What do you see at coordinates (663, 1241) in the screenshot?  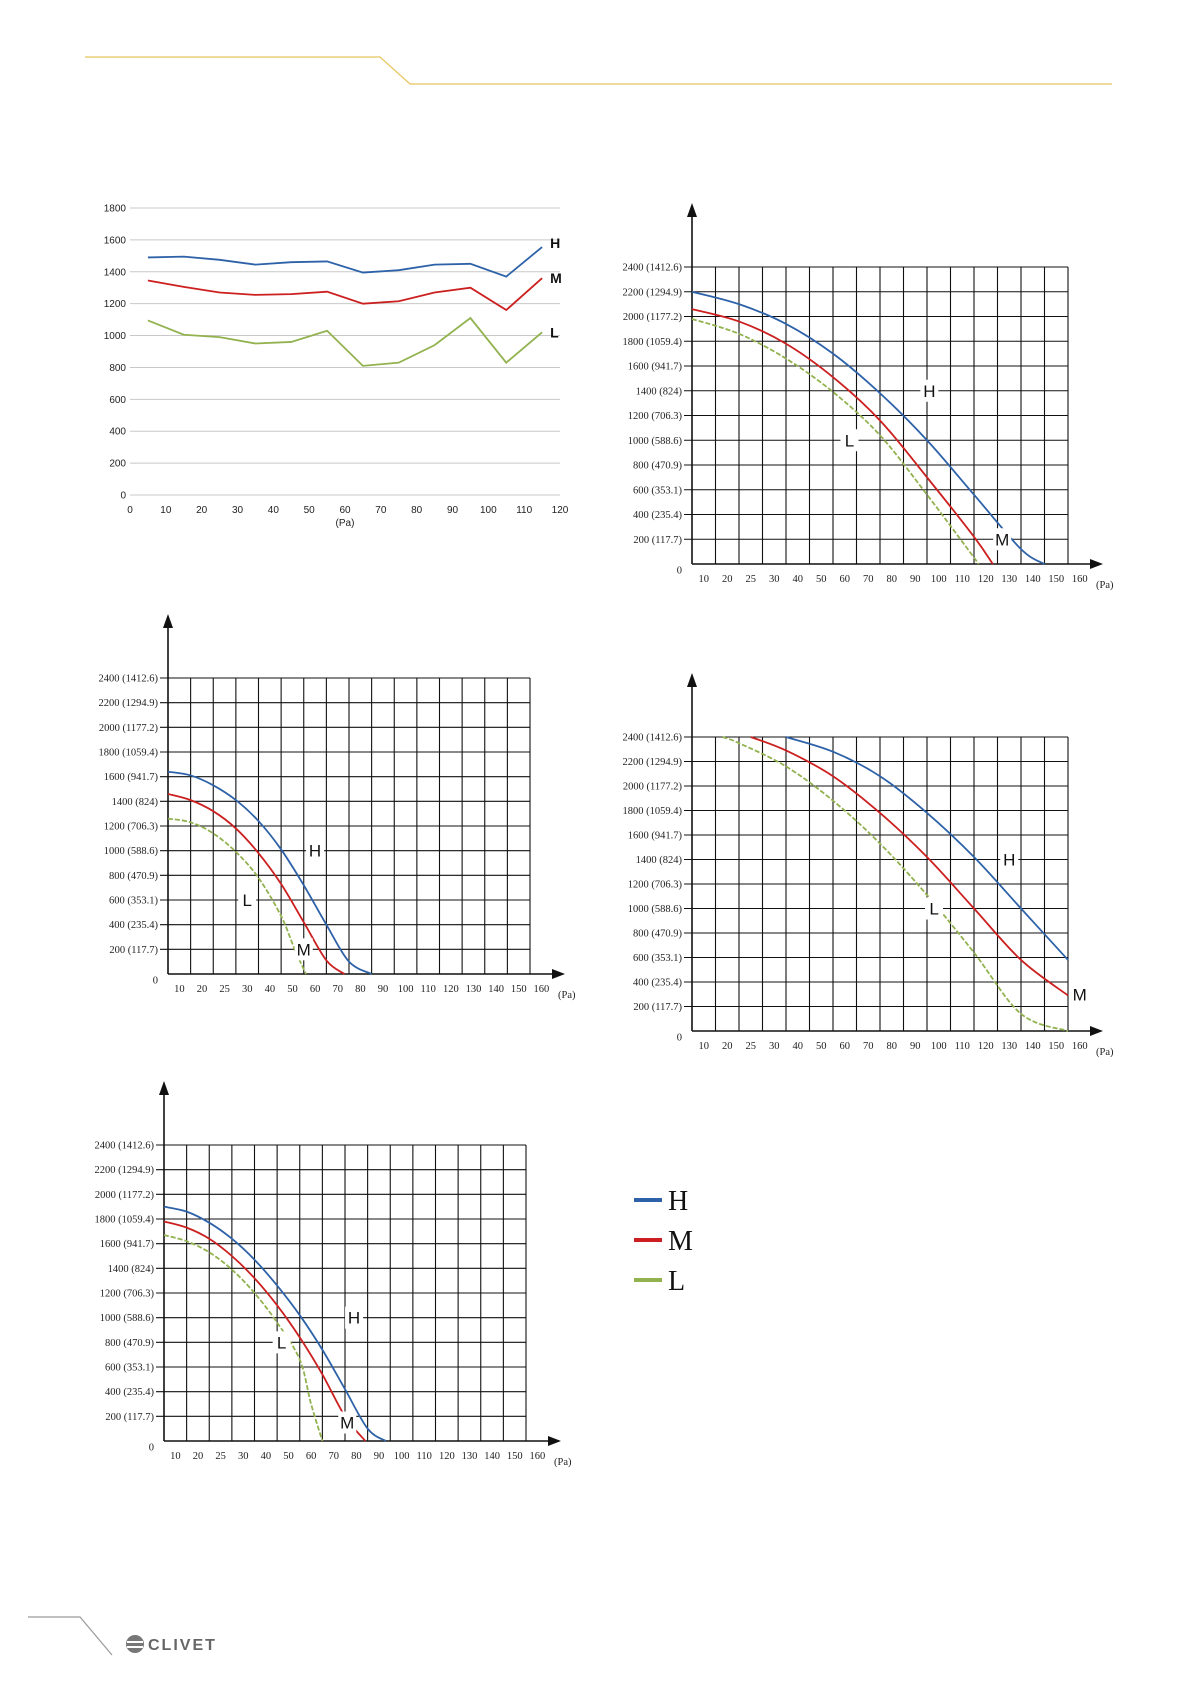 I see `series-legend: H M L` at bounding box center [663, 1241].